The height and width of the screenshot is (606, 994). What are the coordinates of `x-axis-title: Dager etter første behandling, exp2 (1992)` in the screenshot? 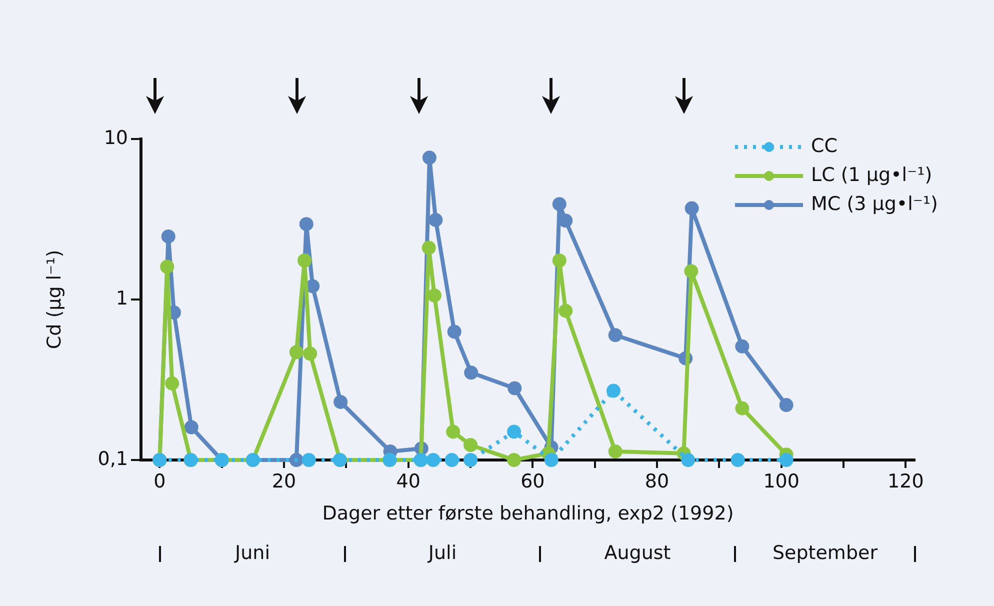 It's located at (528, 513).